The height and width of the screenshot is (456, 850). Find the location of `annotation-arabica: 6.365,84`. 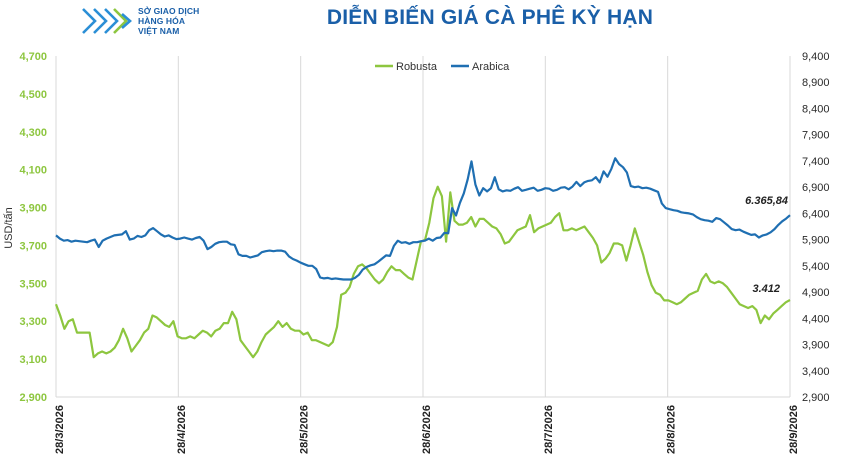

annotation-arabica: 6.365,84 is located at coordinates (766, 201).